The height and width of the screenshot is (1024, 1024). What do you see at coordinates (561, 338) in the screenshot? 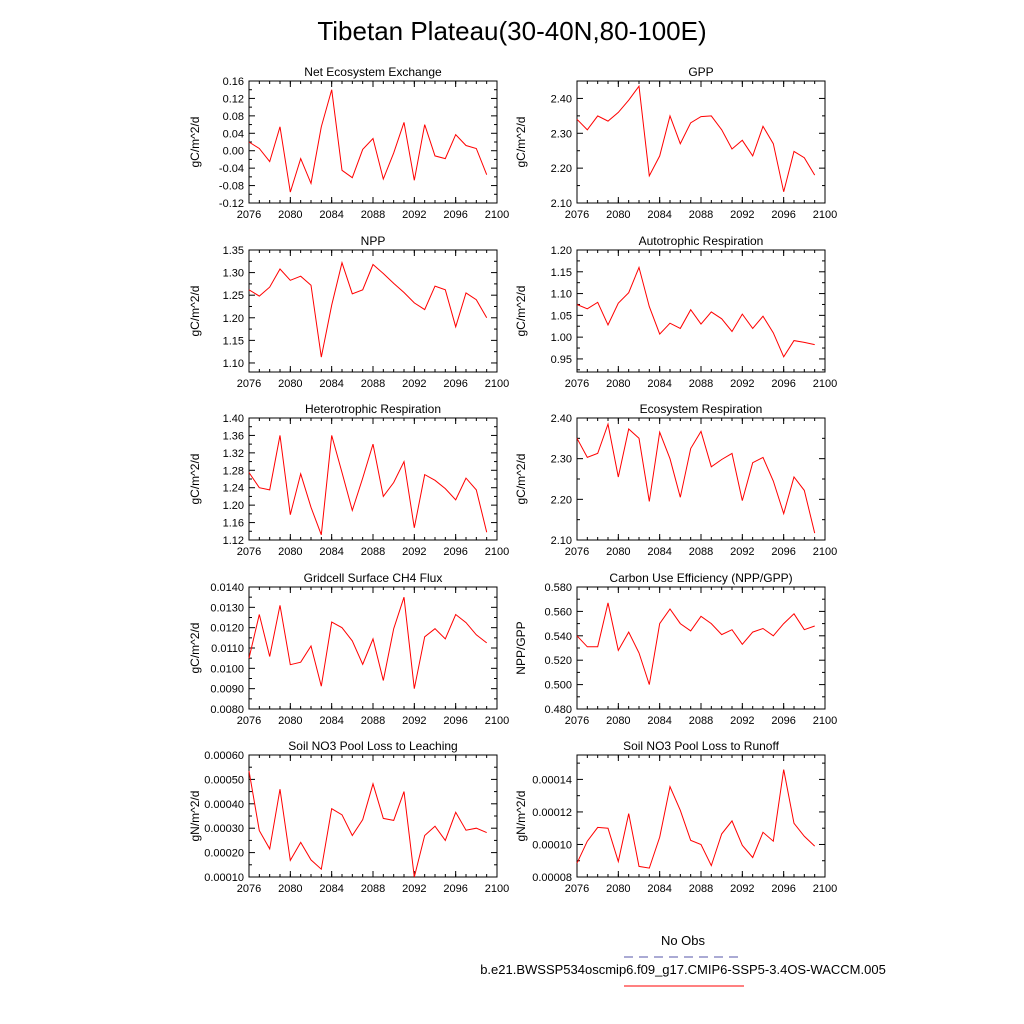
I see `y-tick-label: 1.00` at bounding box center [561, 338].